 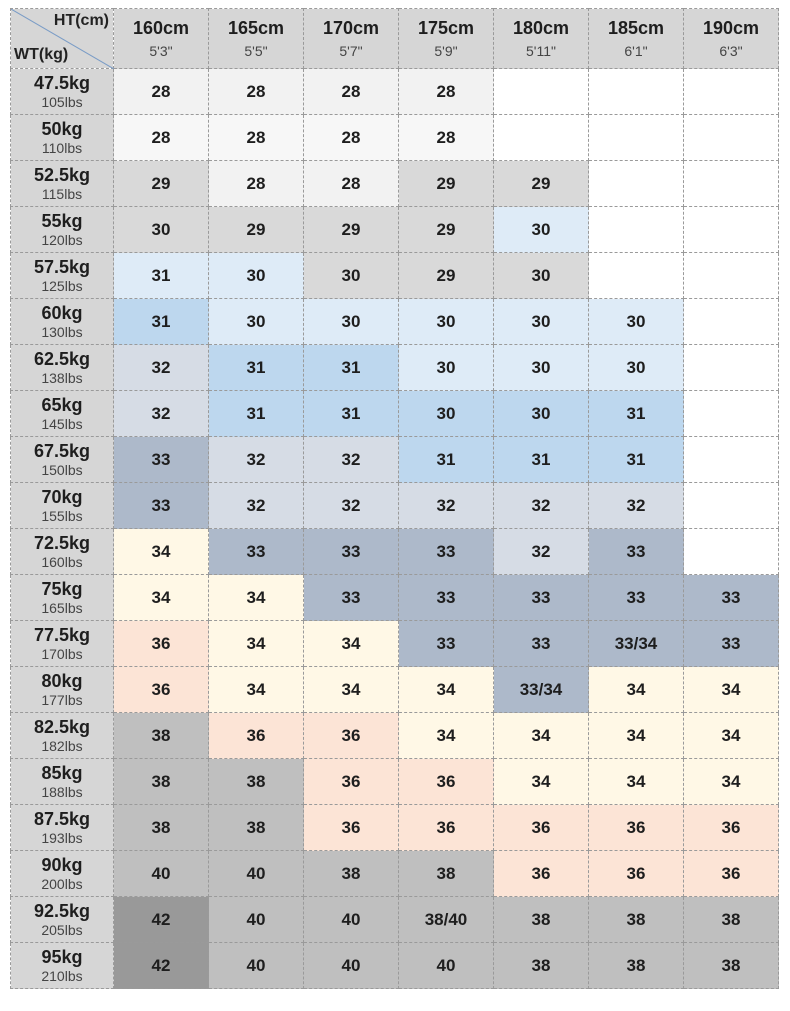 What do you see at coordinates (446, 51) in the screenshot?
I see `height-ft: 5'9"` at bounding box center [446, 51].